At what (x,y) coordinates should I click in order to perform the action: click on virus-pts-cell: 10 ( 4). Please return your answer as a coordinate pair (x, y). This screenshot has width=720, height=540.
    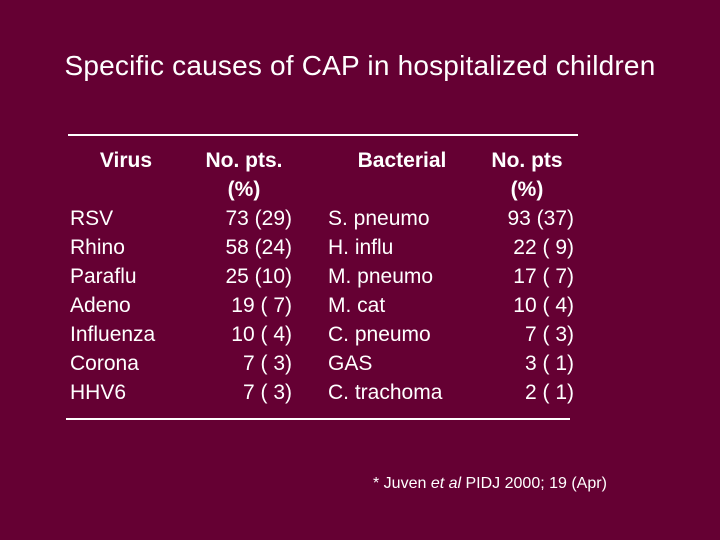
    Looking at the image, I should click on (261, 334).